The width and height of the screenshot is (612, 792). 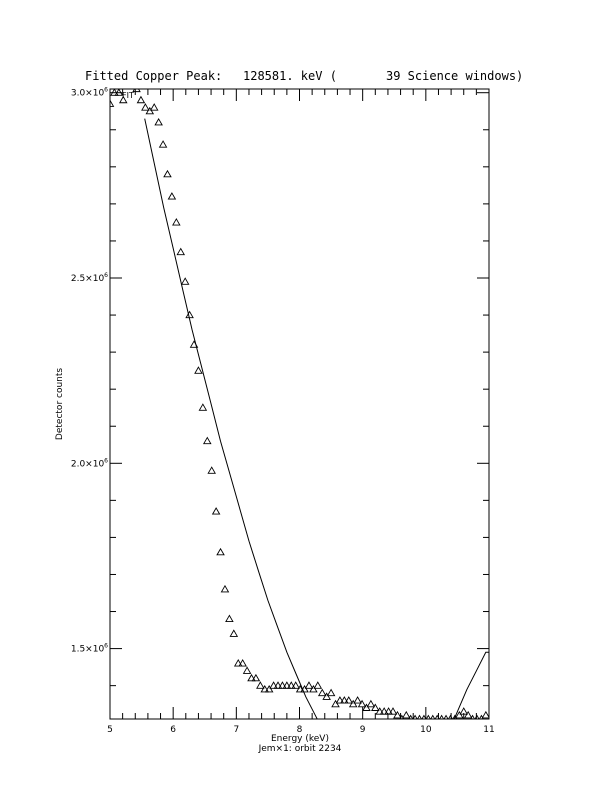 I want to click on y-tick-label: 2.5×10⁶, so click(x=89, y=278).